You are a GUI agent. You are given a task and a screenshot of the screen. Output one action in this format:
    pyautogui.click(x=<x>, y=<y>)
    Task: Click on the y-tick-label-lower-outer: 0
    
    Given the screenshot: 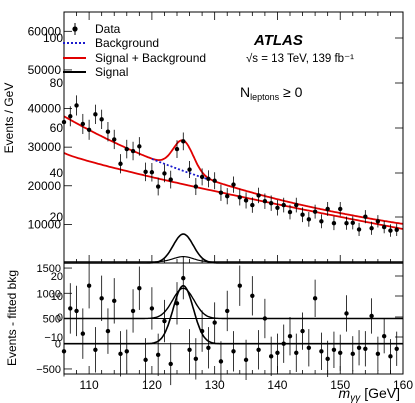 What is the action you would take?
    pyautogui.click(x=58, y=345)
    